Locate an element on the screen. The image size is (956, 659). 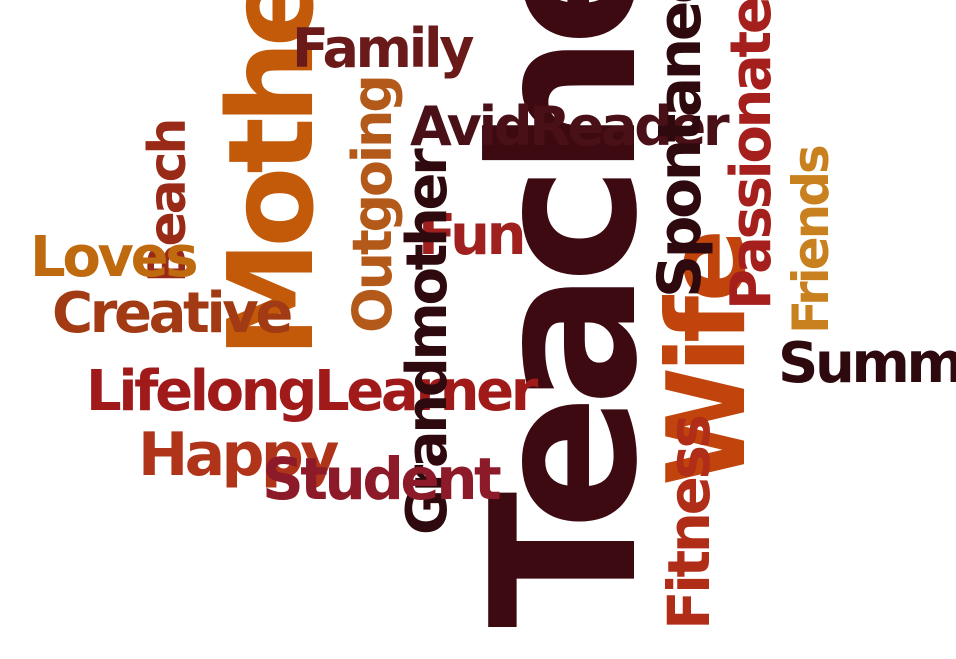
word-family: Family is located at coordinates (383, 48).